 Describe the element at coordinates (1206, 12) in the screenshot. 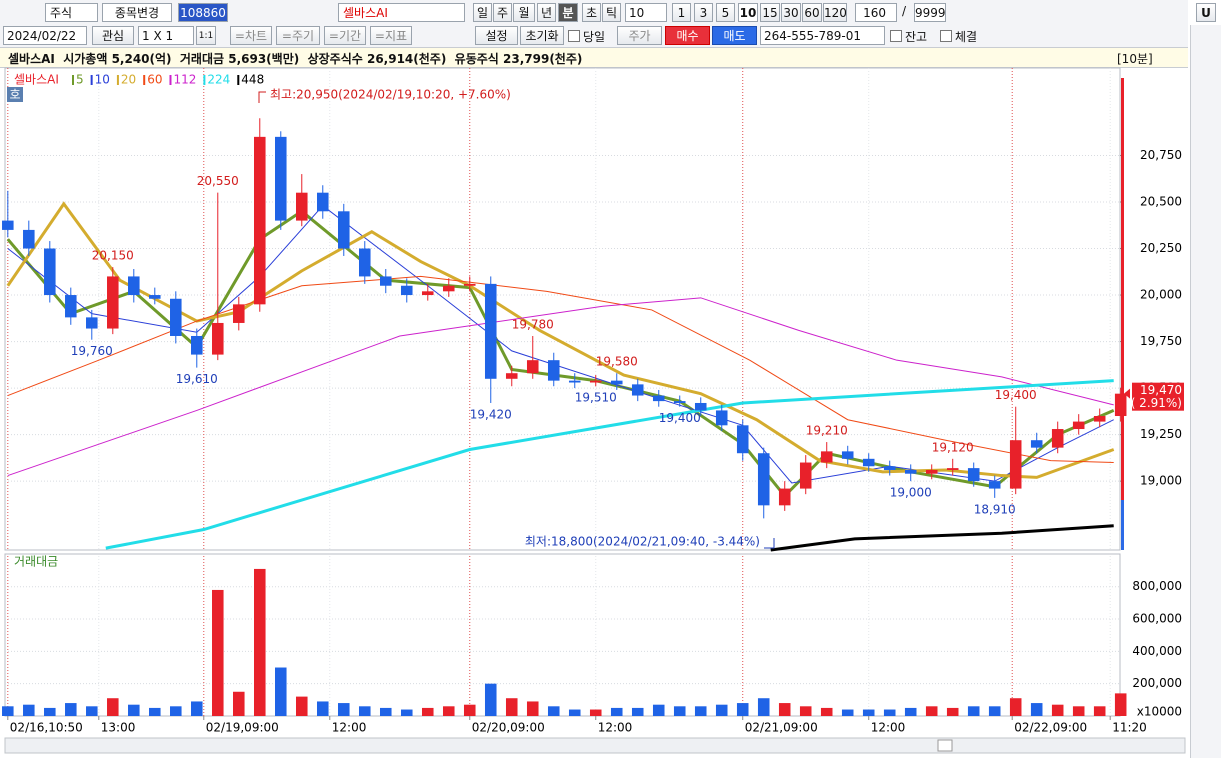

I see `user-btn: U` at that location.